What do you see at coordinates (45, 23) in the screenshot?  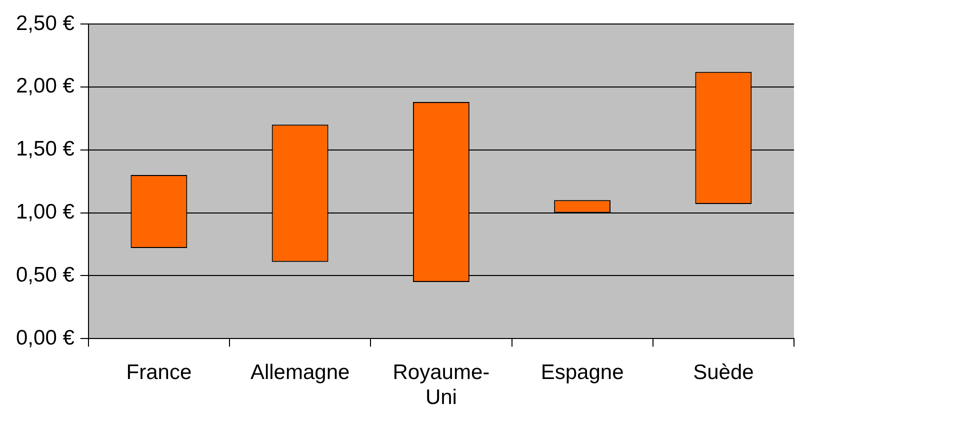 I see `y-tick-label: 2,50 €` at bounding box center [45, 23].